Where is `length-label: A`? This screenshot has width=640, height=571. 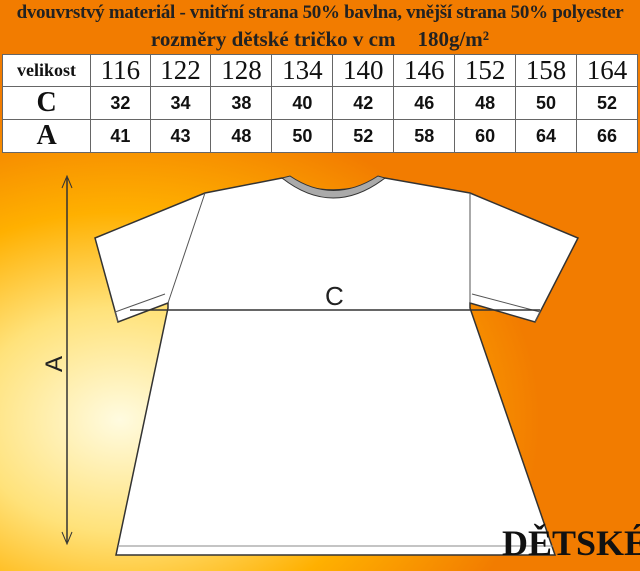 length-label: A is located at coordinates (54, 364).